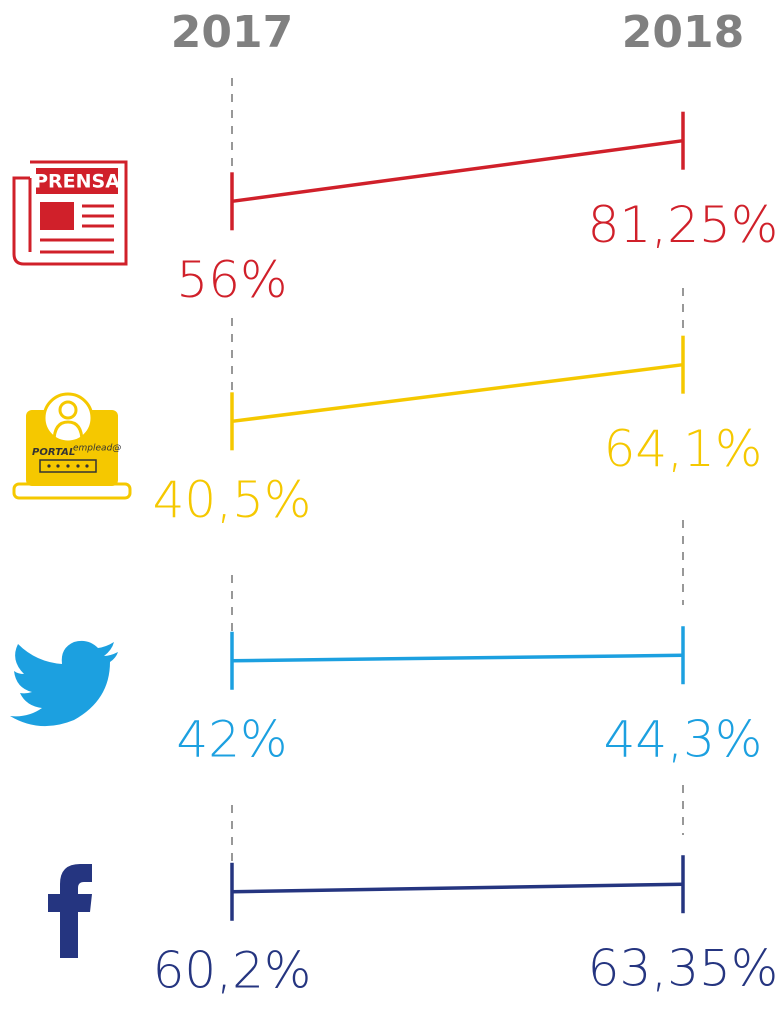  Describe the element at coordinates (70, 213) in the screenshot. I see `press-icon: PRENSA` at that location.